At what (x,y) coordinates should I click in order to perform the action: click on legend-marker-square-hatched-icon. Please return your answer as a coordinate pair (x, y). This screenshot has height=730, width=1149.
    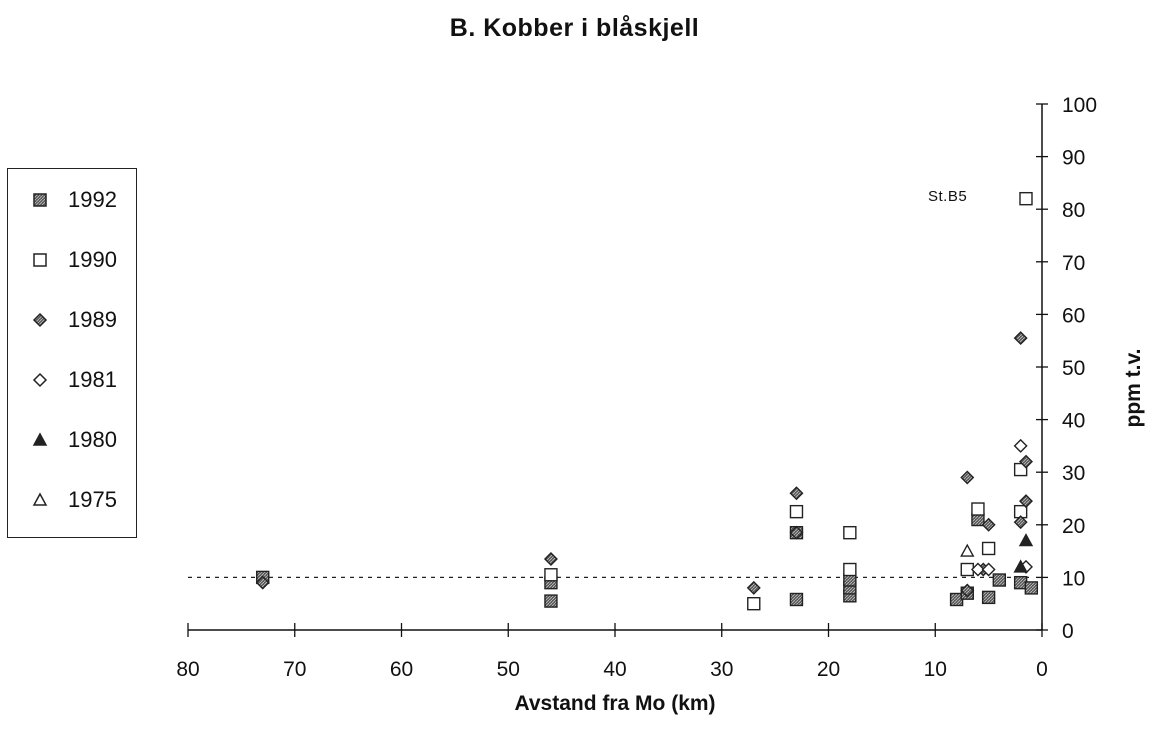
    Looking at the image, I should click on (40, 200).